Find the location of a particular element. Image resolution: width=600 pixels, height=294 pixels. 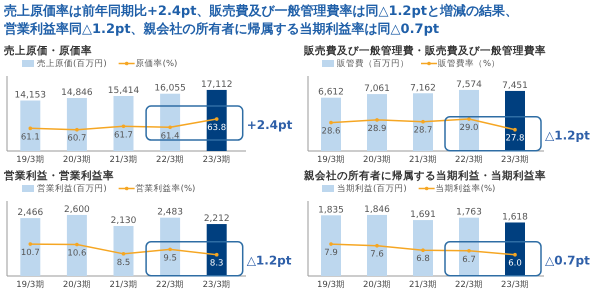

legend-label: 販管費率（%） is located at coordinates (469, 63).